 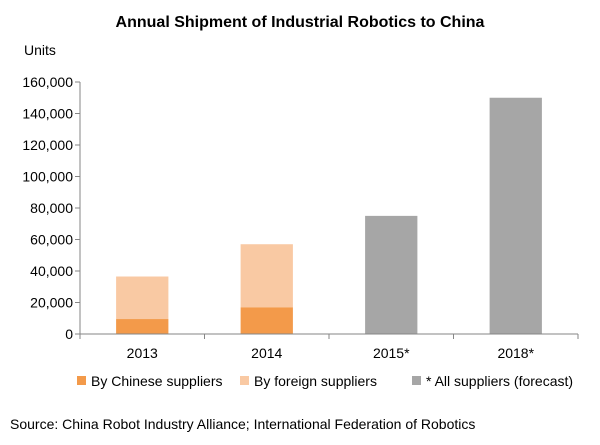 What do you see at coordinates (69, 334) in the screenshot?
I see `y-tick-label: 0` at bounding box center [69, 334].